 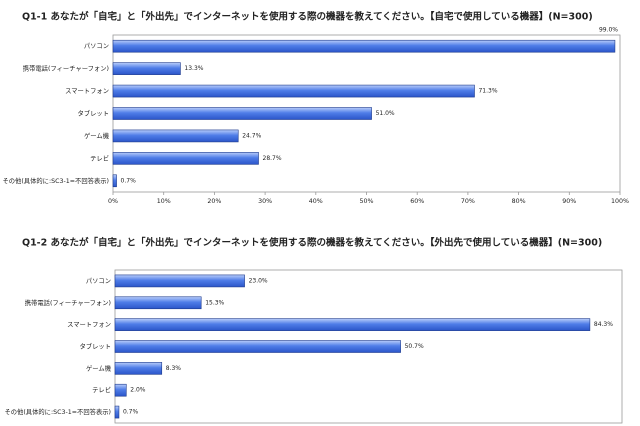 I want to click on value-label: 13.3%, so click(x=193, y=68).